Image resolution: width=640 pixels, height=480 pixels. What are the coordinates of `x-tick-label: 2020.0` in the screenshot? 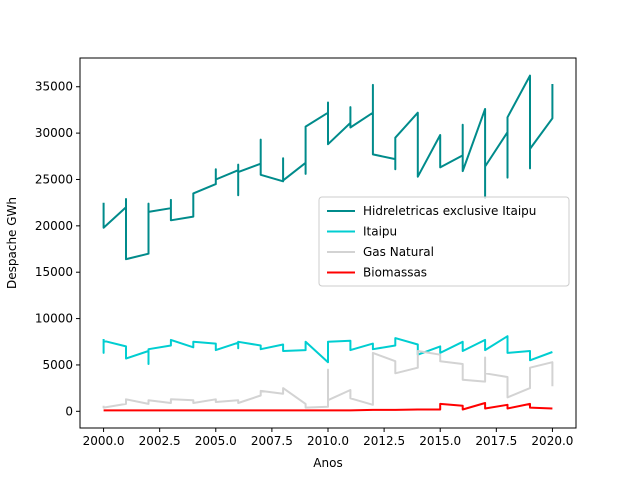 It's located at (552, 441).